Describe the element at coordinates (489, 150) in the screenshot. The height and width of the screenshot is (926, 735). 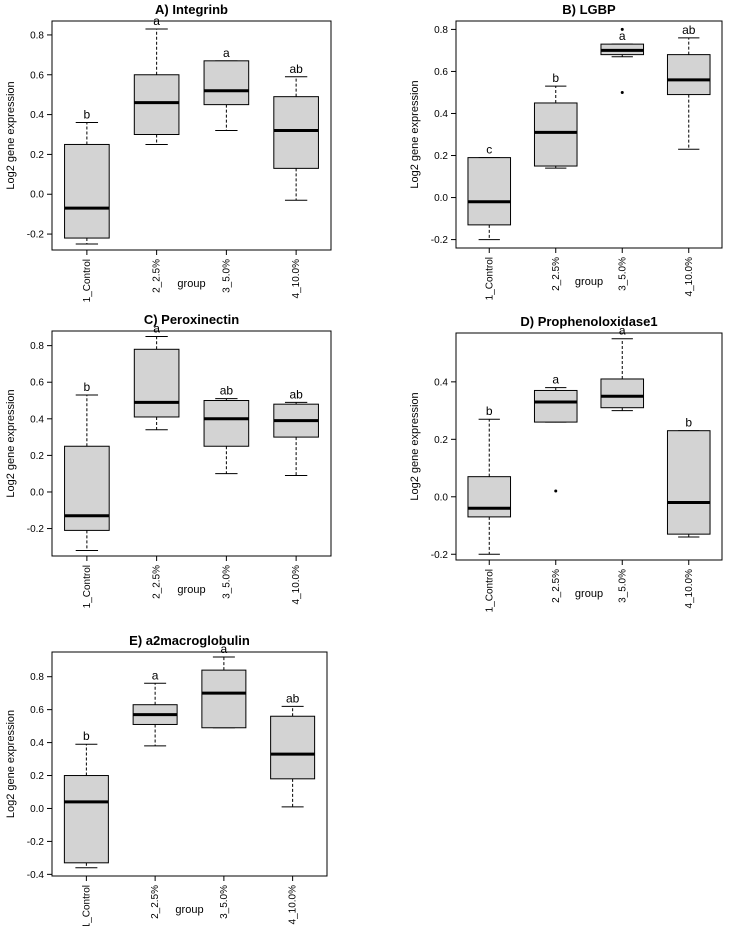
I see `significance-letter: c` at that location.